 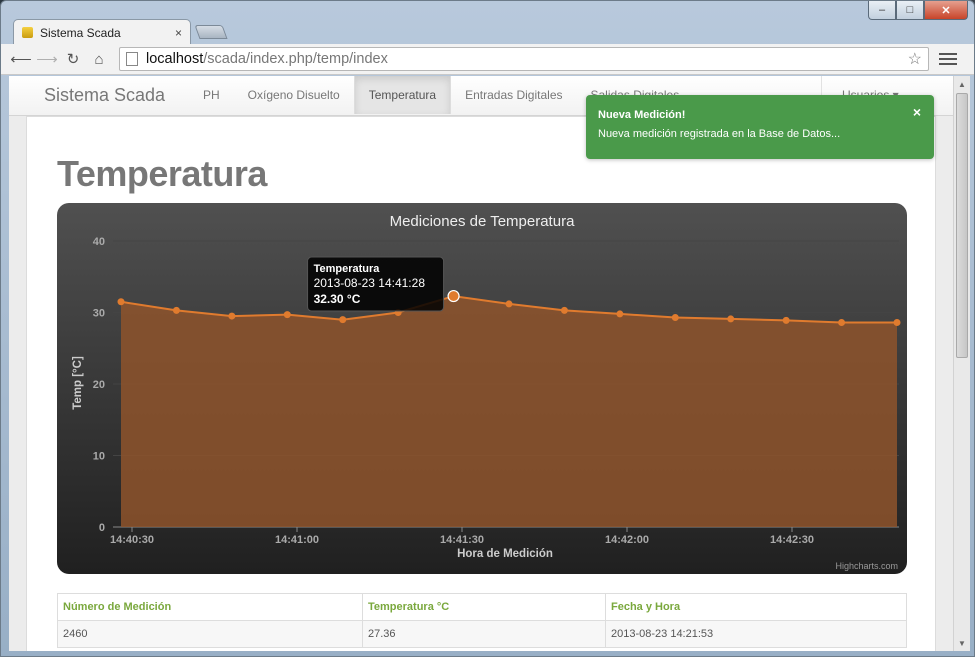 I want to click on table-cell: 2013-08-23 14:21:53, so click(x=756, y=634).